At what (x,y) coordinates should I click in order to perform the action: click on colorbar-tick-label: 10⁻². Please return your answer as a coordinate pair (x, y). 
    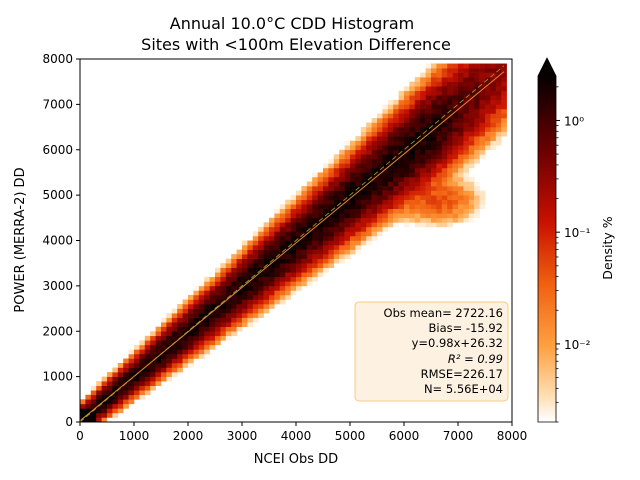
    Looking at the image, I should click on (577, 345).